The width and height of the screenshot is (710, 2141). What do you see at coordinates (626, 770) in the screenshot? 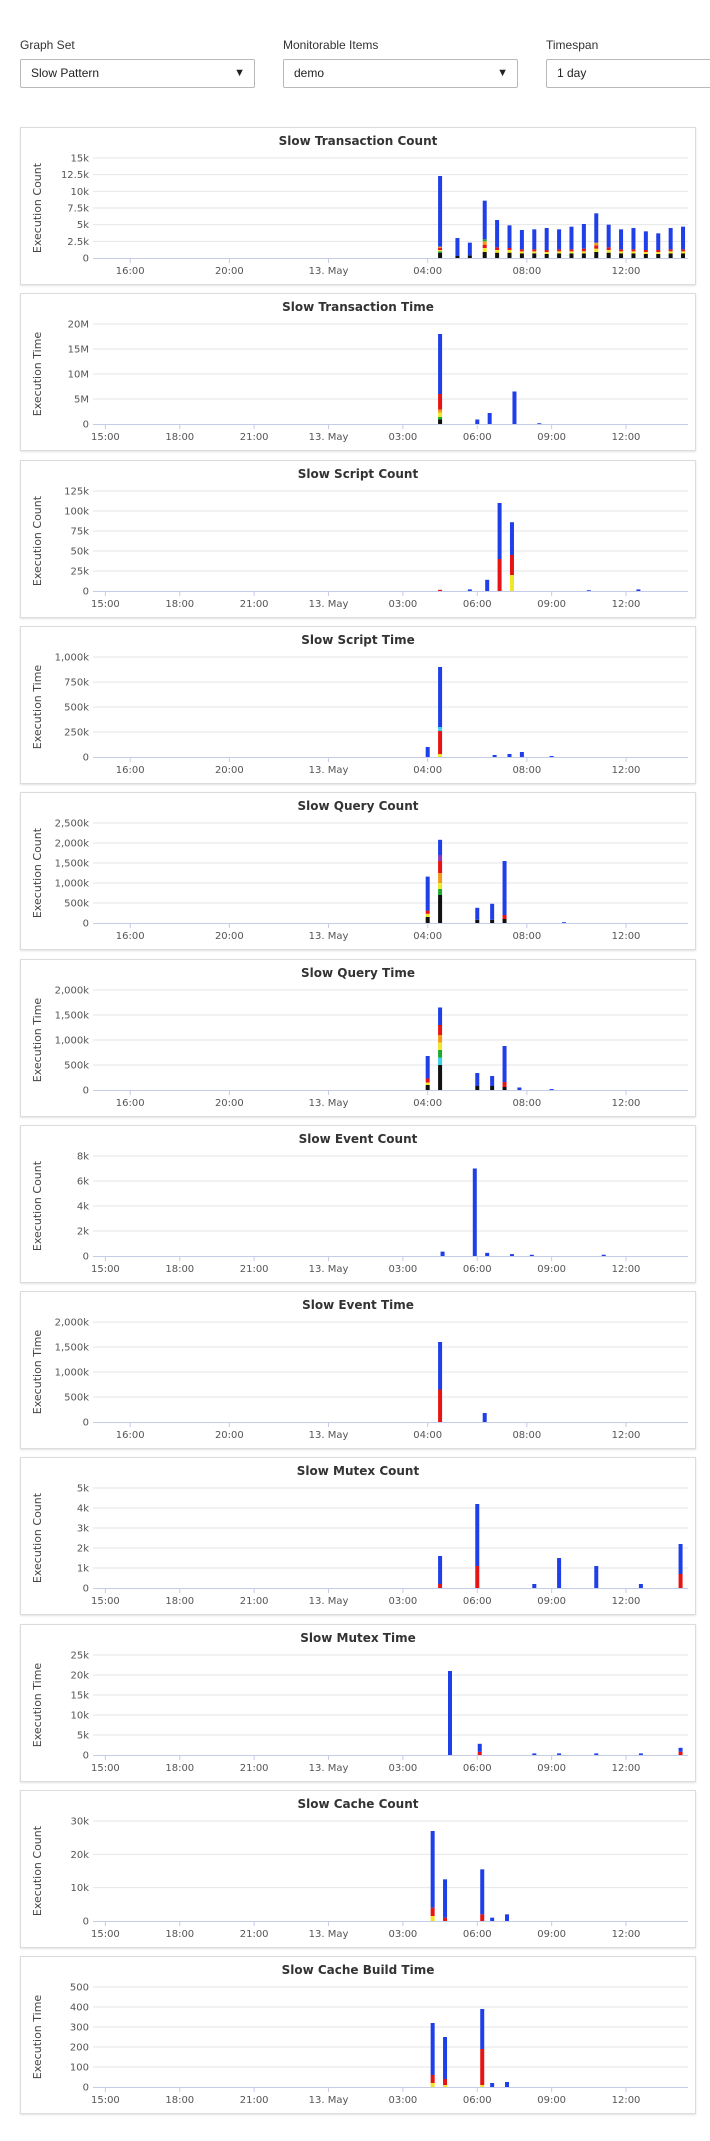
I see `x-tick-label: 12:00` at bounding box center [626, 770].